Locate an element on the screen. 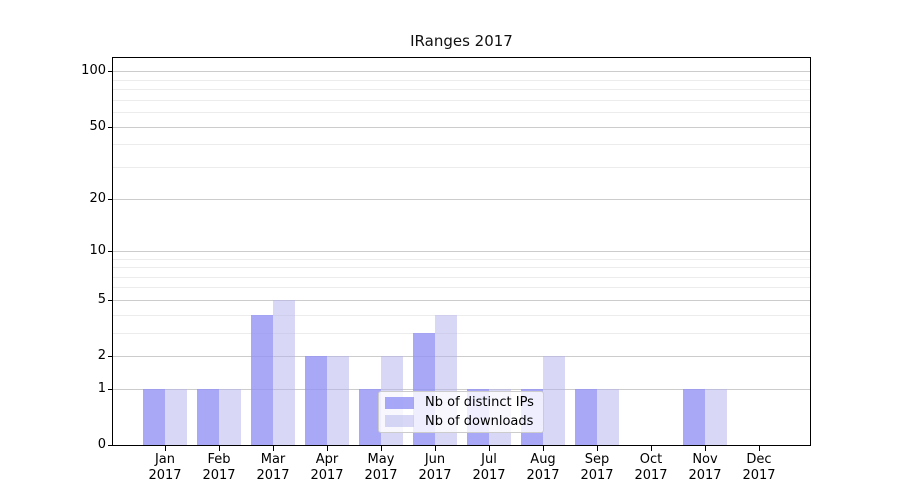  x-tick-year-dec: 2017 is located at coordinates (759, 475).